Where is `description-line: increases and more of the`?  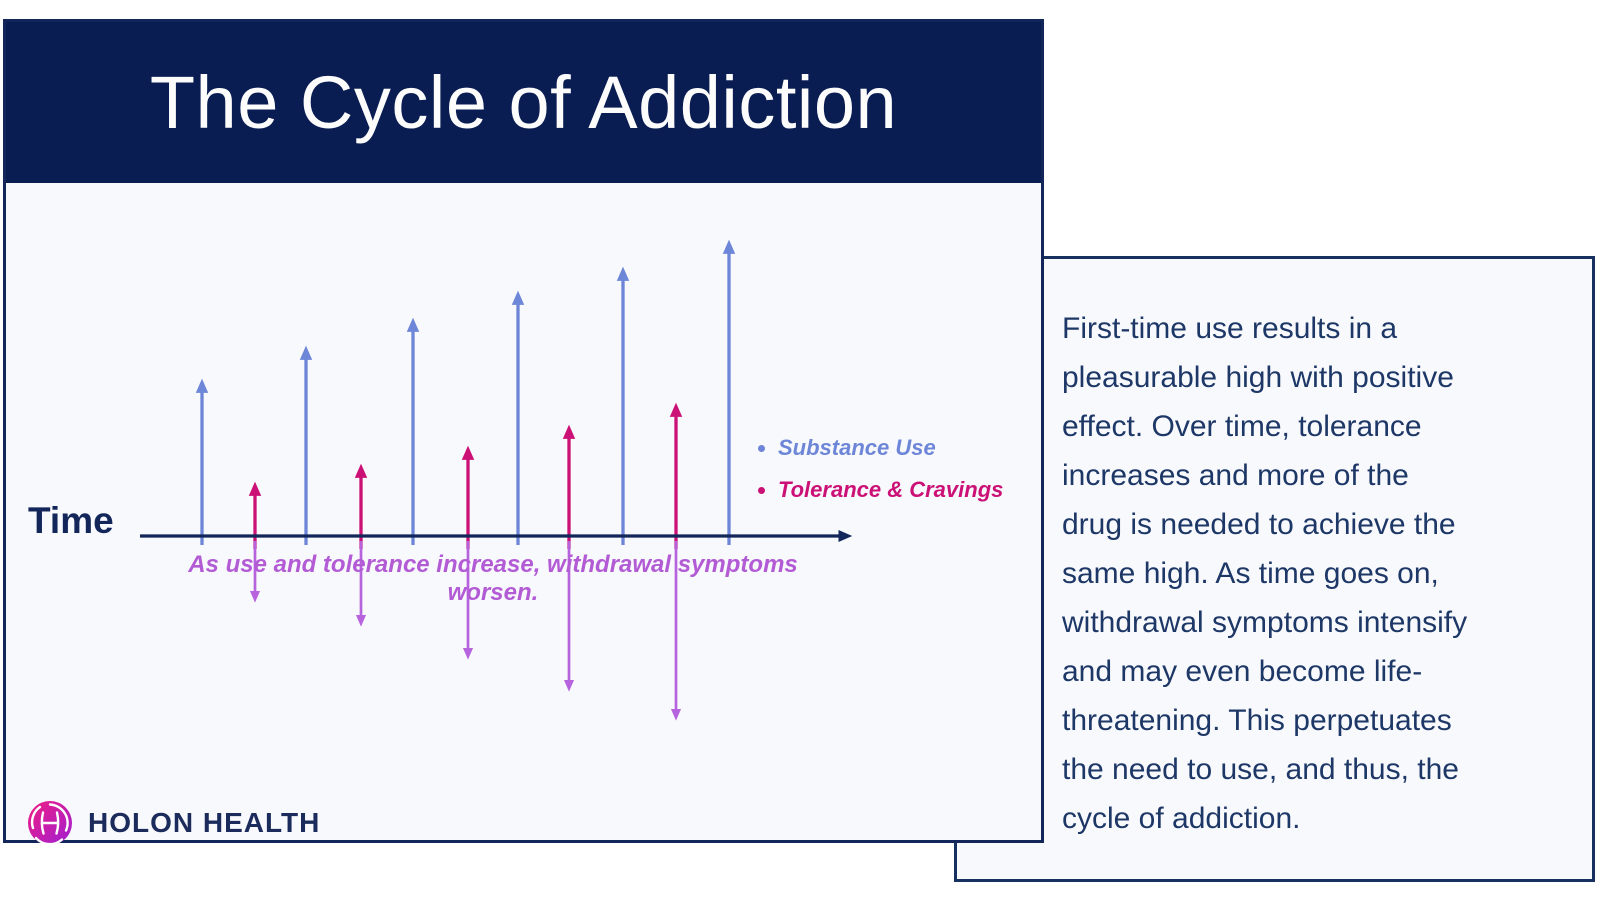 description-line: increases and more of the is located at coordinates (1235, 475).